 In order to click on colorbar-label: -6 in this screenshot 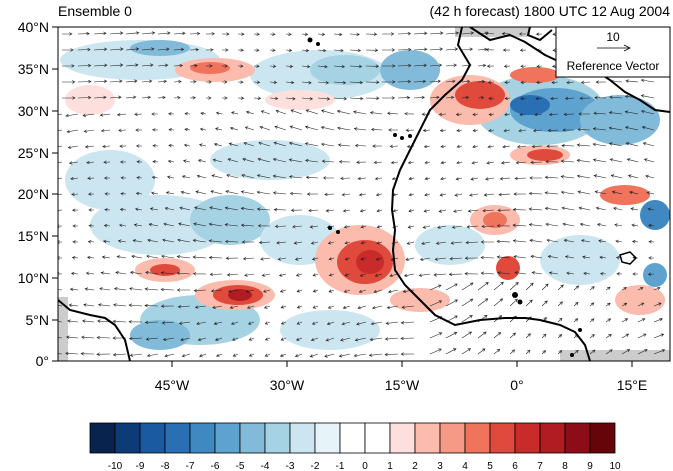, I will do `click(215, 466)`.